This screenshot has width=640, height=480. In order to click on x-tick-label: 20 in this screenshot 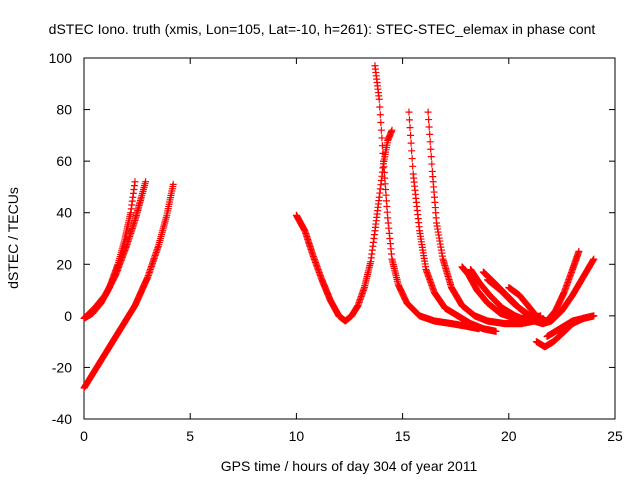, I will do `click(509, 436)`.